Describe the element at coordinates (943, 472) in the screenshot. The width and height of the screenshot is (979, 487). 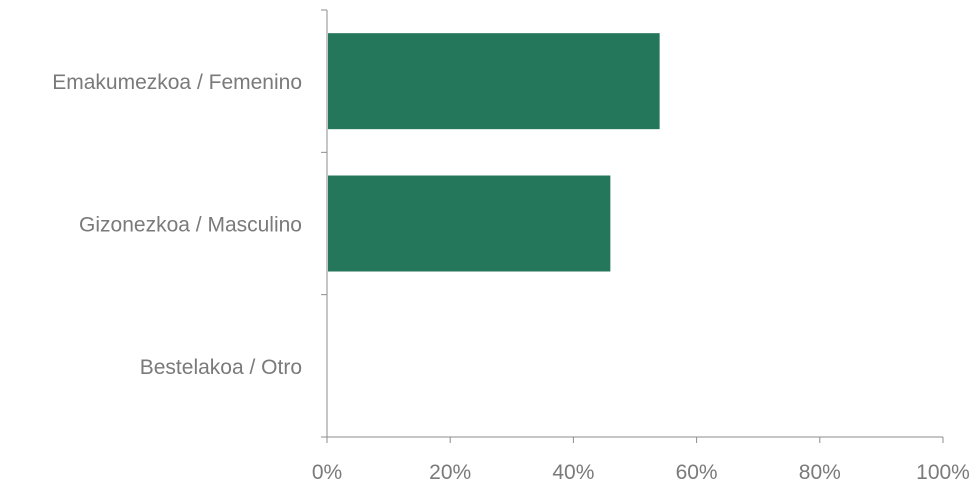
I see `x-tick-label: 100%` at that location.